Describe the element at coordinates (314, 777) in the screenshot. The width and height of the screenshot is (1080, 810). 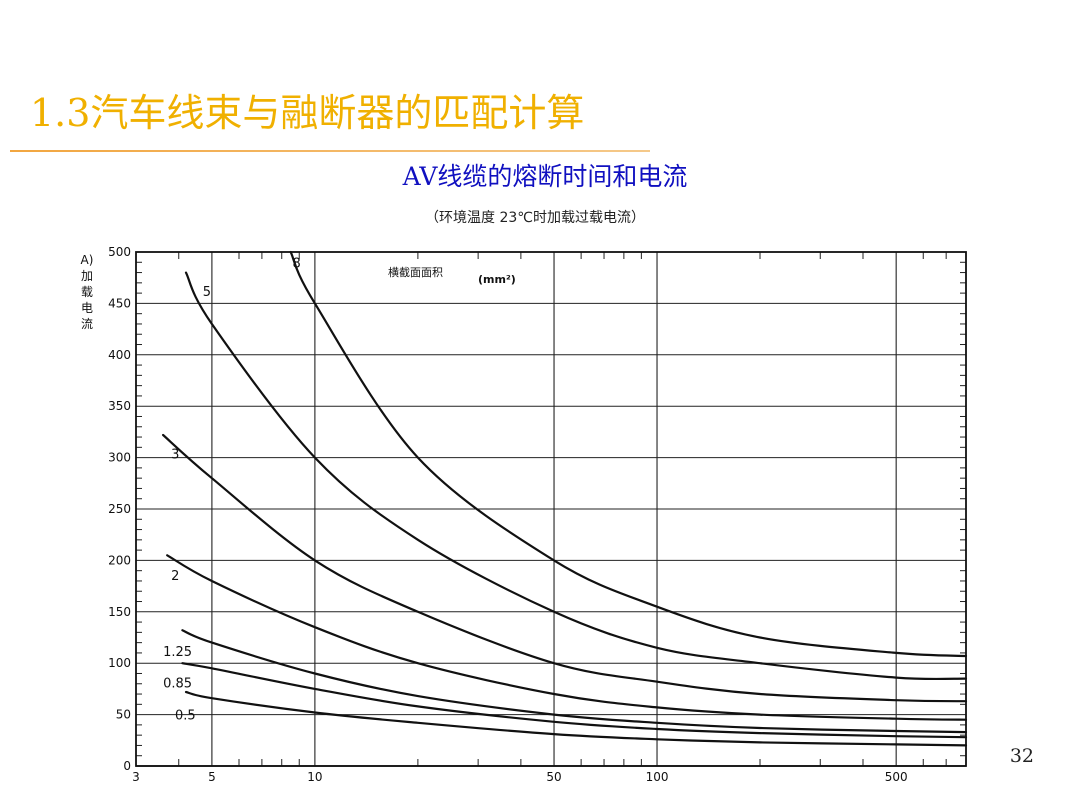
I see `x-tick-label: 10` at that location.